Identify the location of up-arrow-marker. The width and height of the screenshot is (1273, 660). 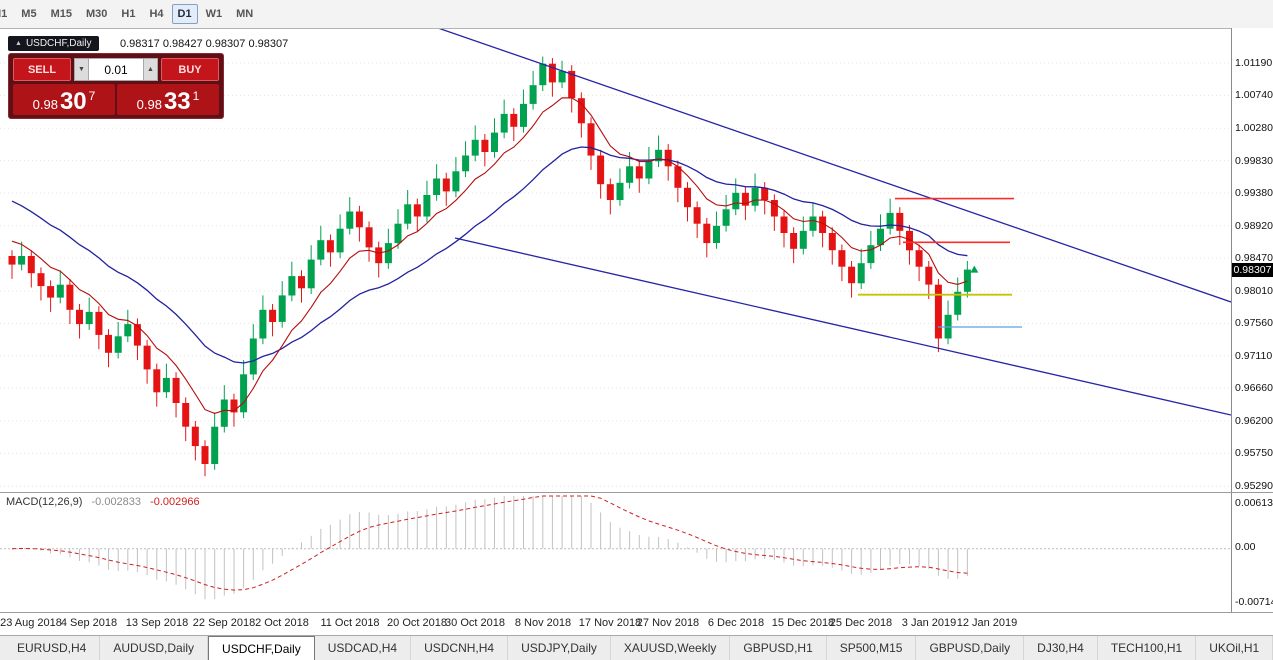
(974, 269).